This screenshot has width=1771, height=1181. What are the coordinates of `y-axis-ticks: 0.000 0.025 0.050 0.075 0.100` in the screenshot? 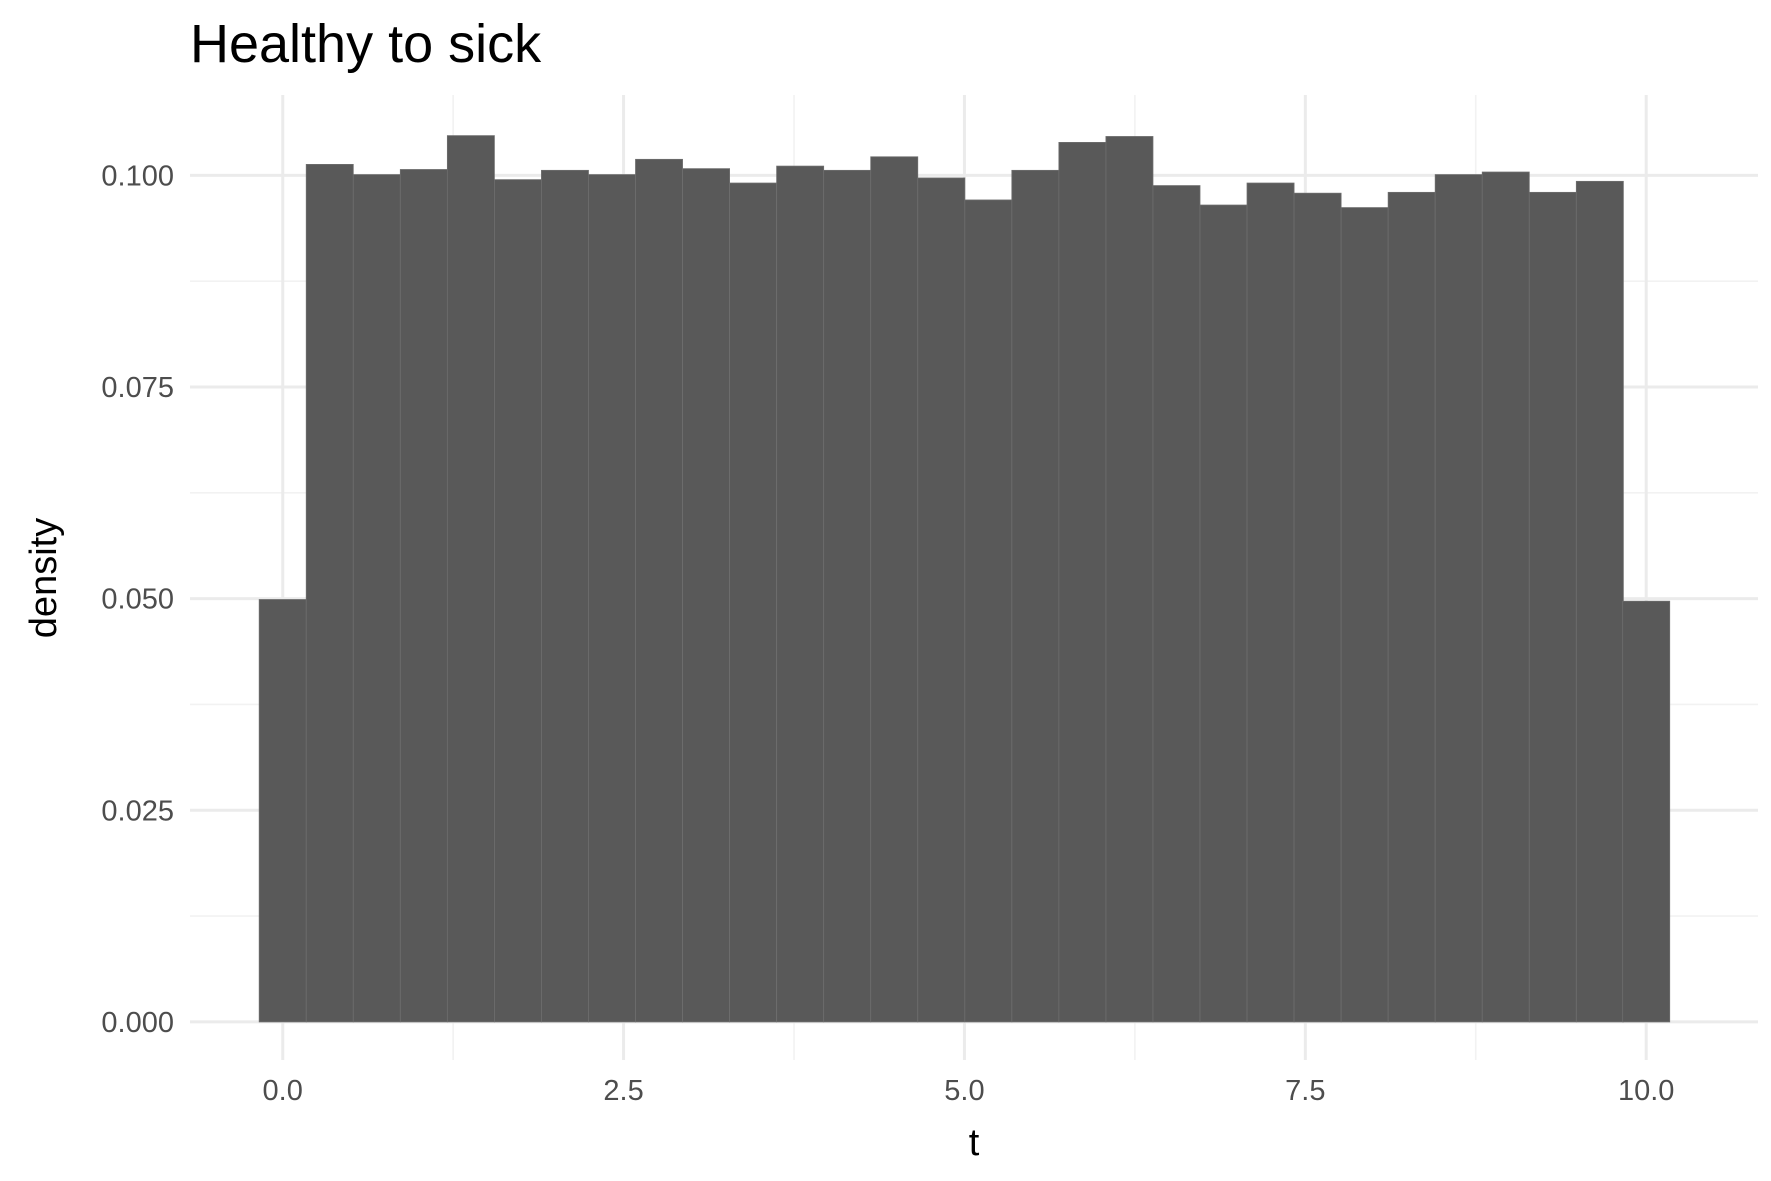 It's located at (137, 599).